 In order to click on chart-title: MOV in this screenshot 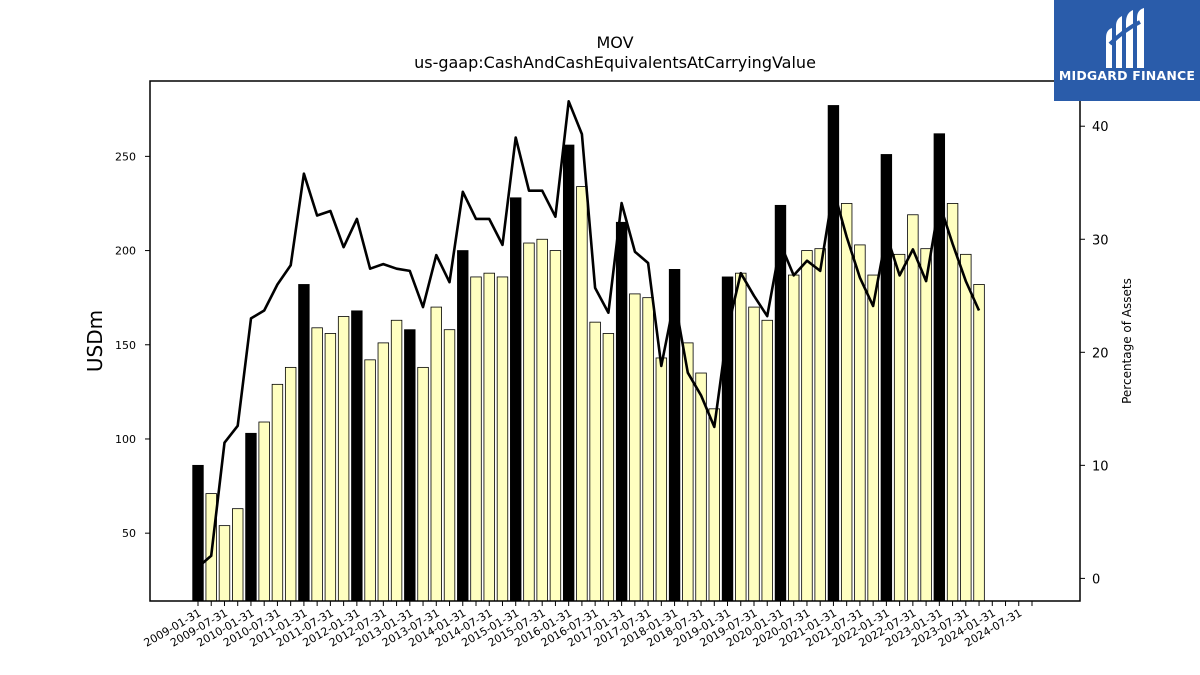, I will do `click(614, 42)`.